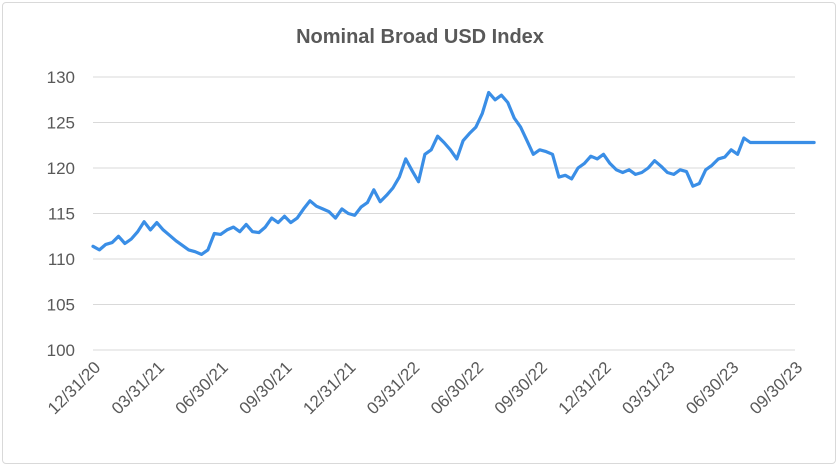  I want to click on y-tick-label: 105, so click(61, 305).